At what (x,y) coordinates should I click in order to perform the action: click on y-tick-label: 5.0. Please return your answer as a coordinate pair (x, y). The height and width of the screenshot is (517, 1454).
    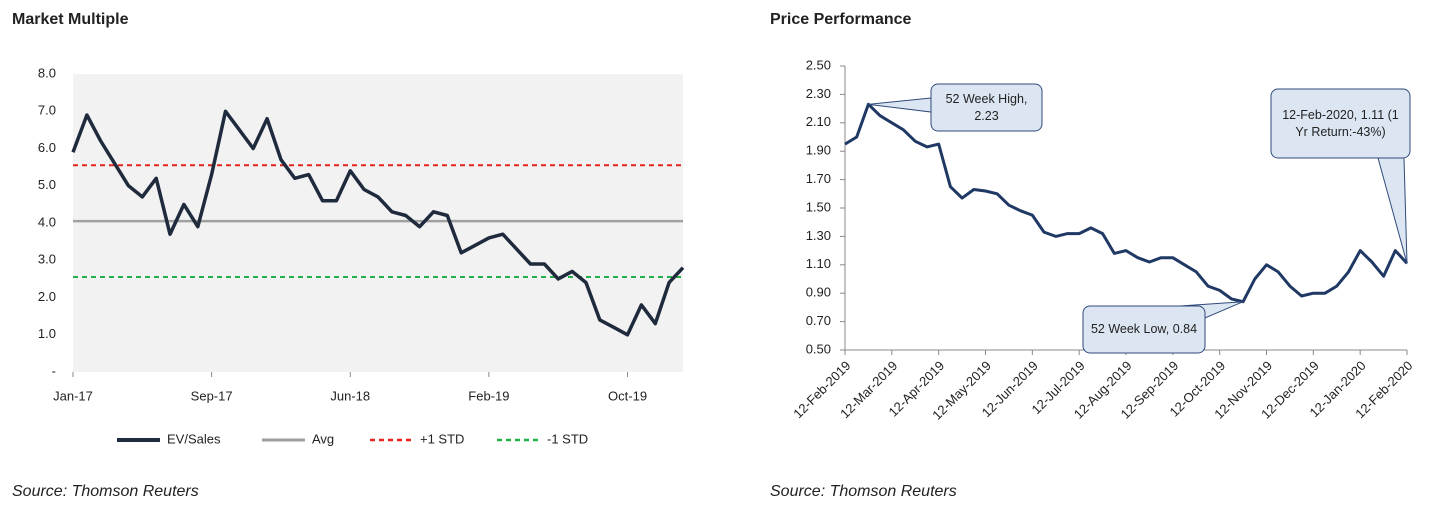
    Looking at the image, I should click on (47, 184).